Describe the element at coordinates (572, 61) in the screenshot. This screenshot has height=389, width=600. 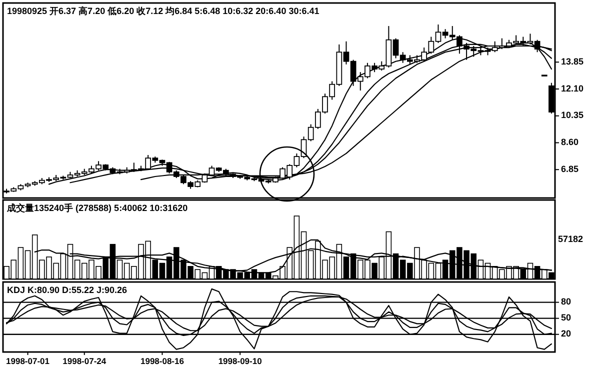
I see `y-tick-label: 13.85` at that location.